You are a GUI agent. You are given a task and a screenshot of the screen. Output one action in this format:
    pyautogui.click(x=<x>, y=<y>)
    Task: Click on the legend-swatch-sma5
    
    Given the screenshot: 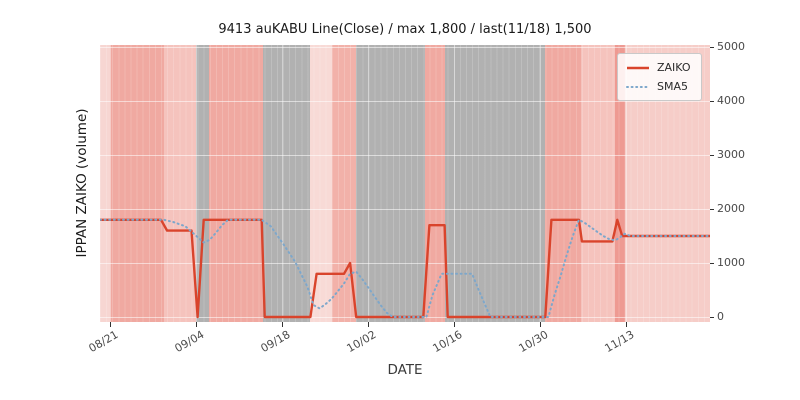 What is the action you would take?
    pyautogui.click(x=638, y=86)
    